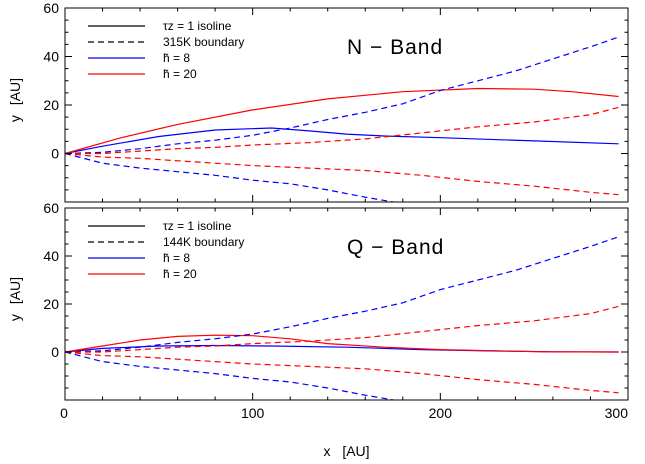 This screenshot has width=645, height=464. I want to click on x-axis-label: x [AU], so click(346, 451).